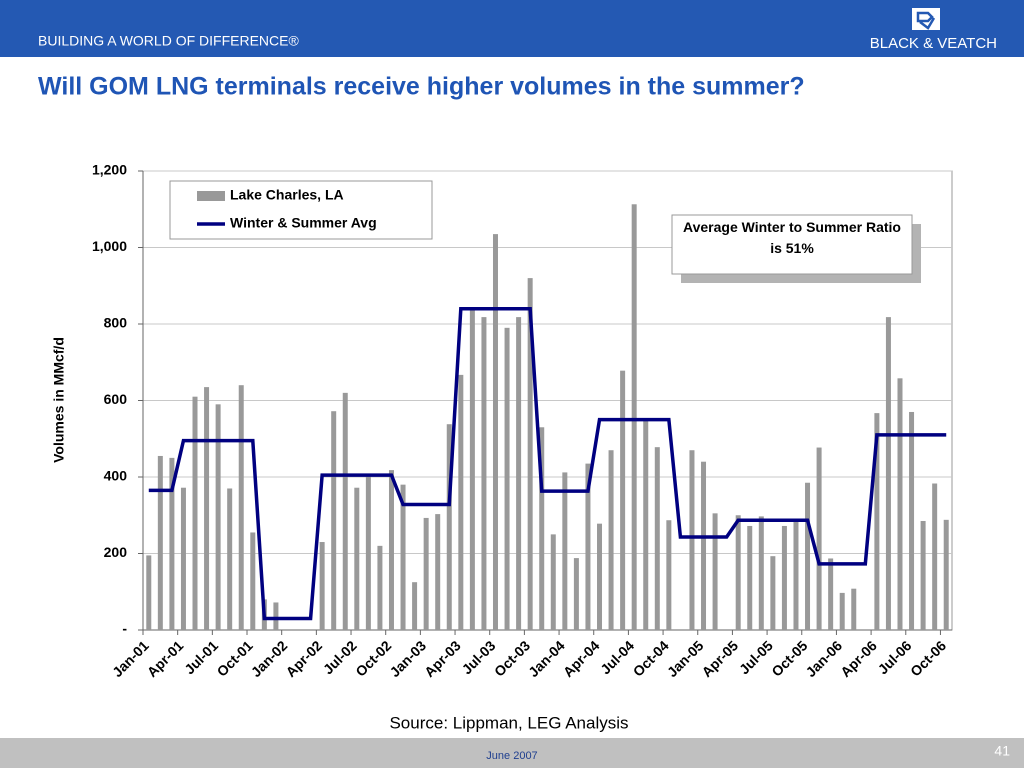 This screenshot has height=768, width=1024. I want to click on annotation-box, so click(792, 244).